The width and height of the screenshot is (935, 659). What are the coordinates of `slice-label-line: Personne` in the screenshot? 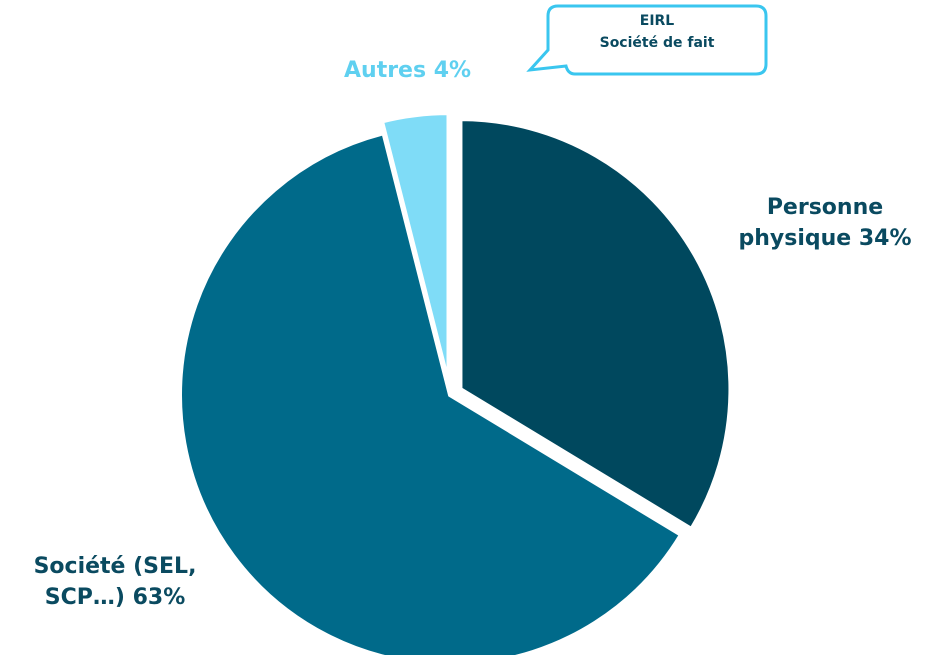 It's located at (825, 207).